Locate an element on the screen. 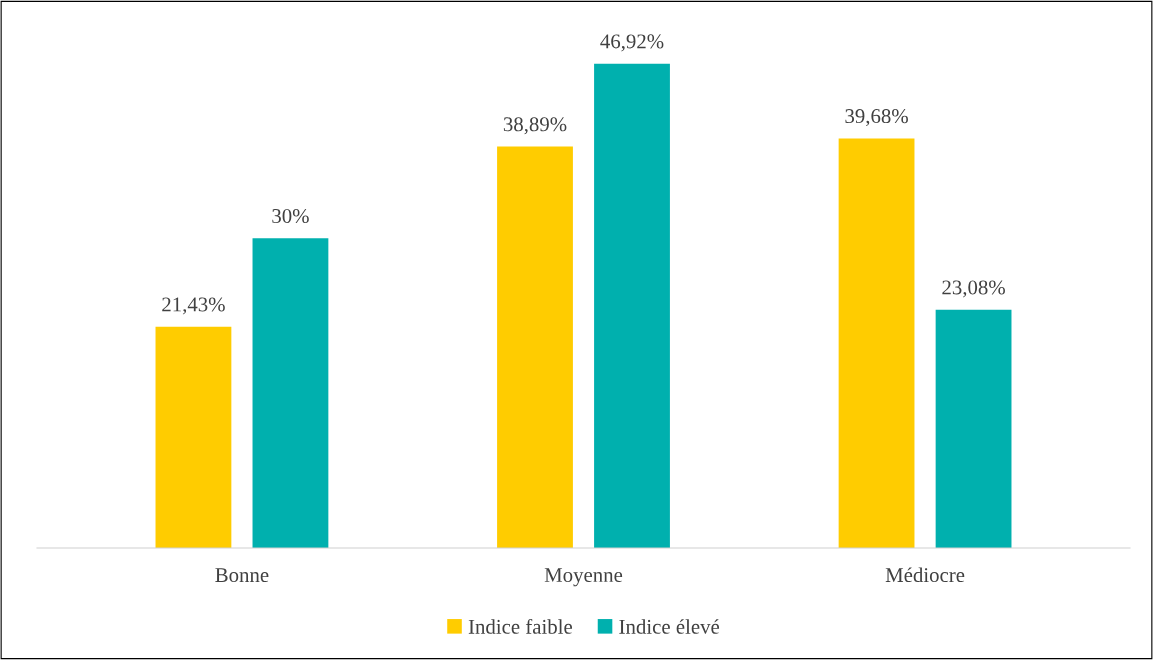  data-label: 21,43% is located at coordinates (193, 306).